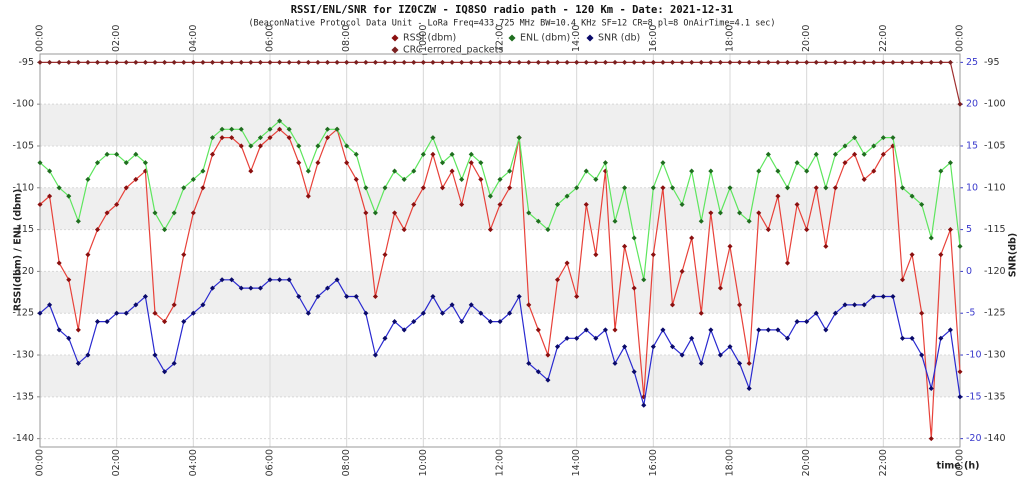 The height and width of the screenshot is (477, 1024). I want to click on y-tick-label: -130, so click(23, 355).